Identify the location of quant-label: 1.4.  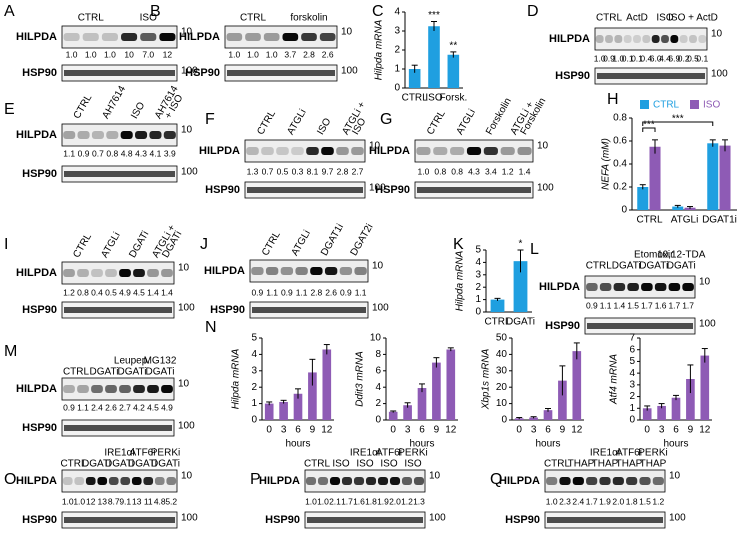
(167, 292).